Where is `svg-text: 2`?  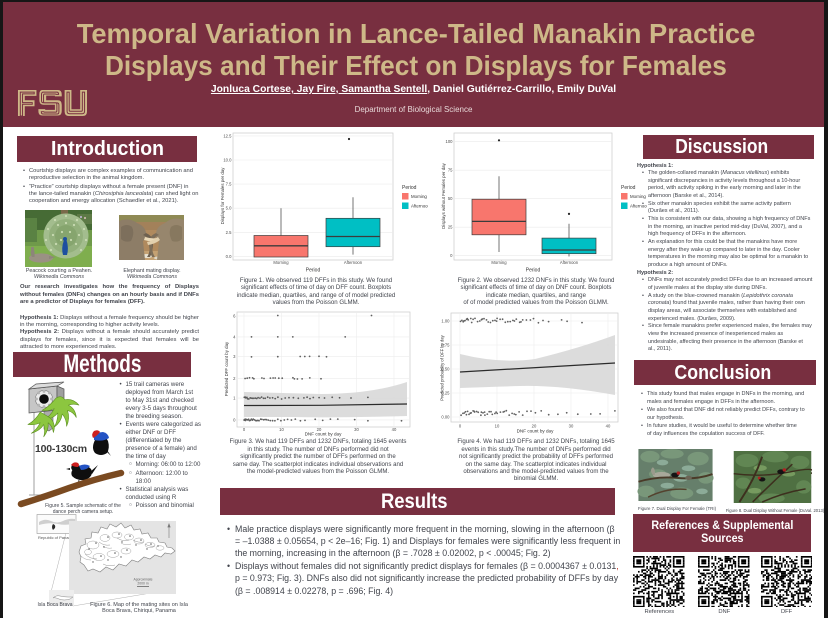 svg-text: 2 is located at coordinates (234, 378).